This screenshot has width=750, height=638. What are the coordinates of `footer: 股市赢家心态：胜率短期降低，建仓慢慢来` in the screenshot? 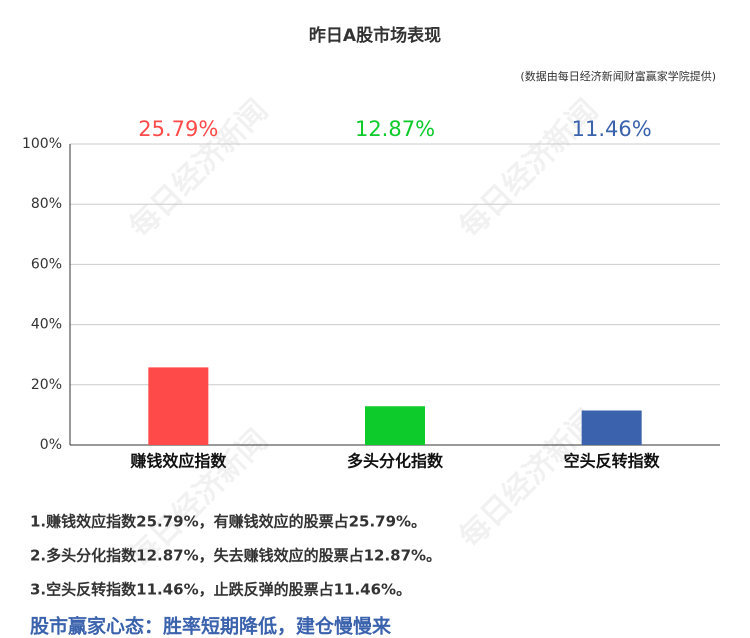 It's located at (210, 626).